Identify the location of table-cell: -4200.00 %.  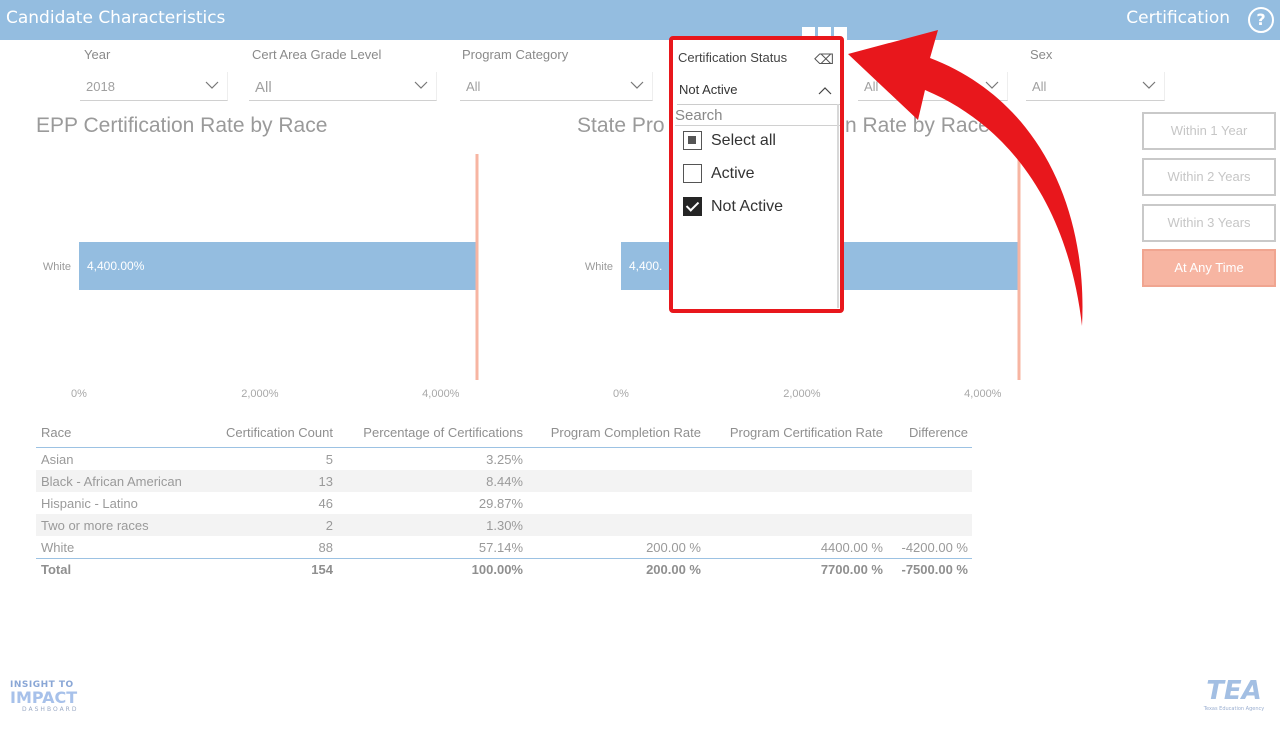
(935, 547).